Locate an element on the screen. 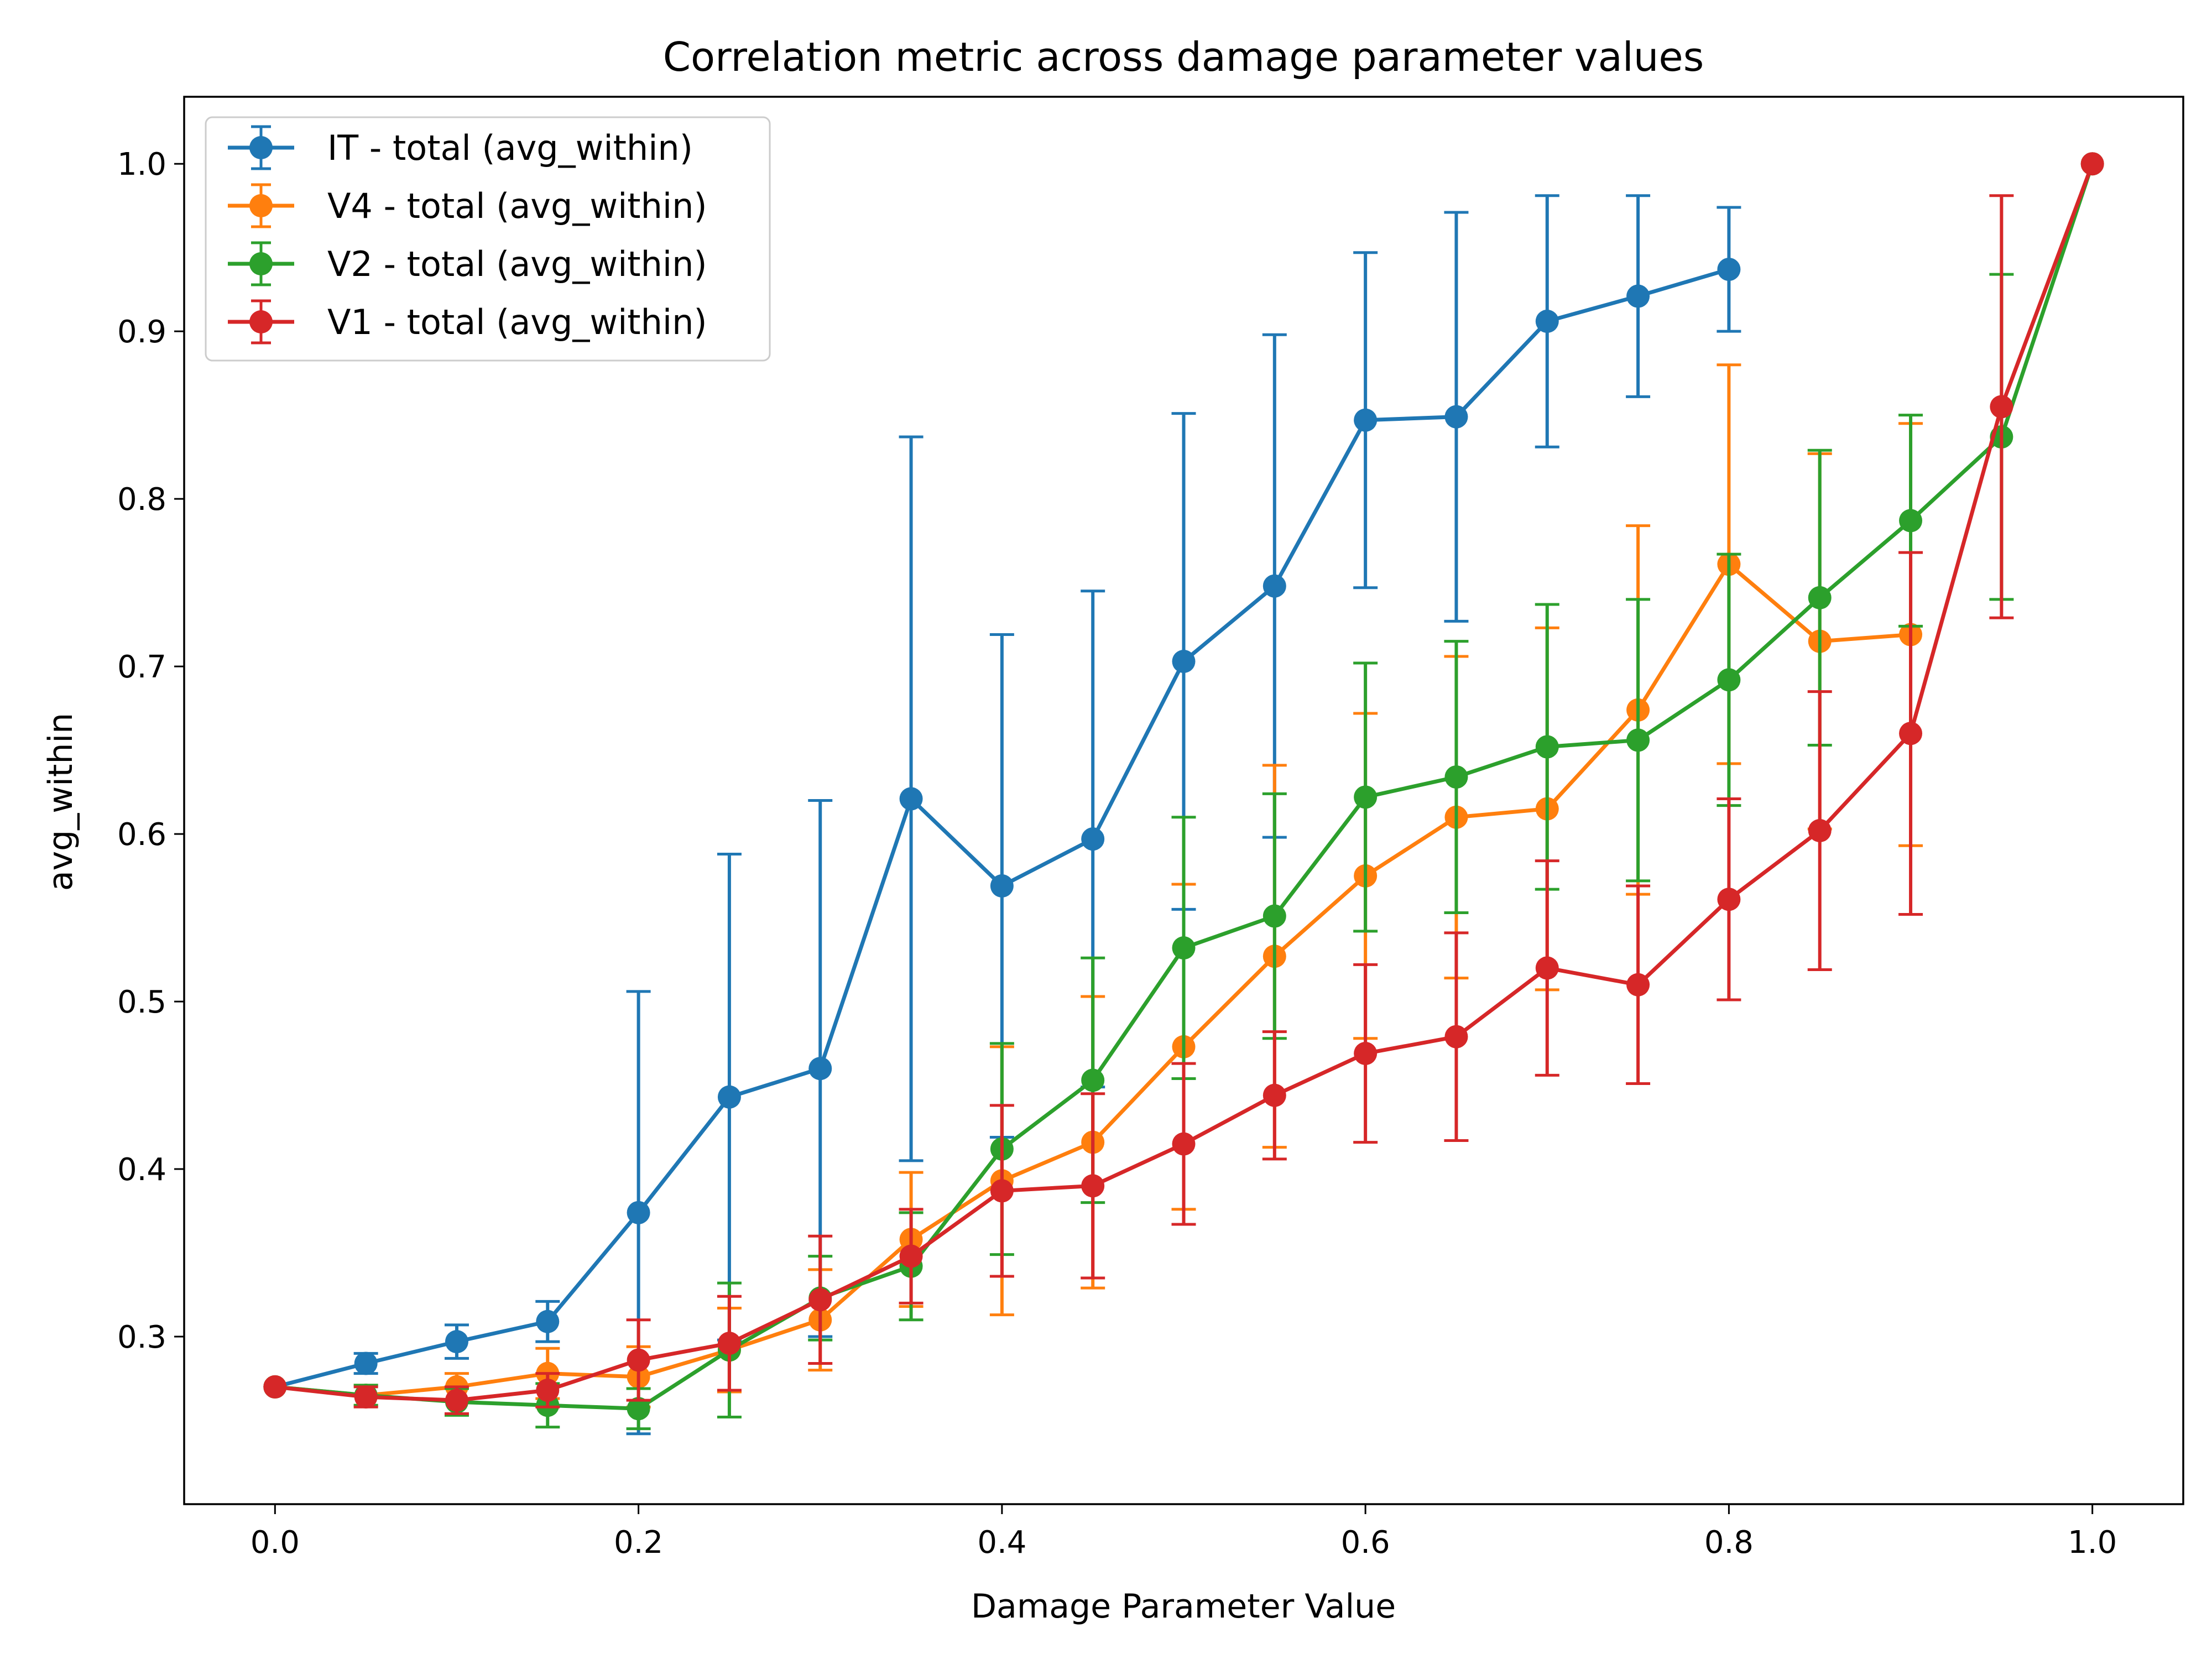  legend-label: V1 - total (avg_within) is located at coordinates (517, 322).